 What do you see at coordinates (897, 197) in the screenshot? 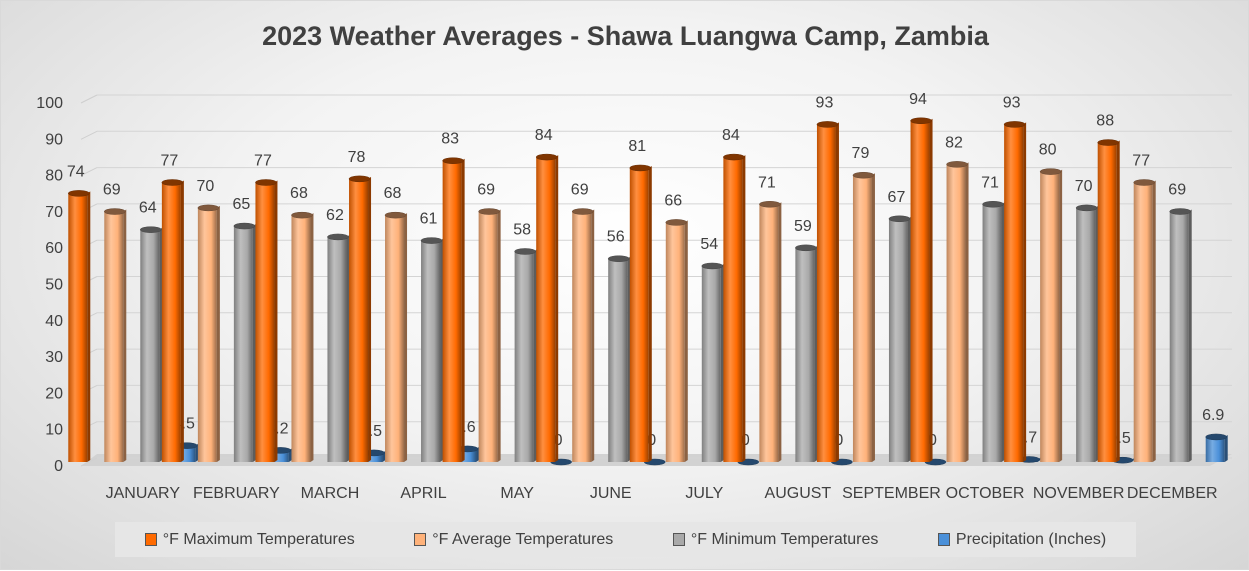
I see `data-label: 67` at bounding box center [897, 197].